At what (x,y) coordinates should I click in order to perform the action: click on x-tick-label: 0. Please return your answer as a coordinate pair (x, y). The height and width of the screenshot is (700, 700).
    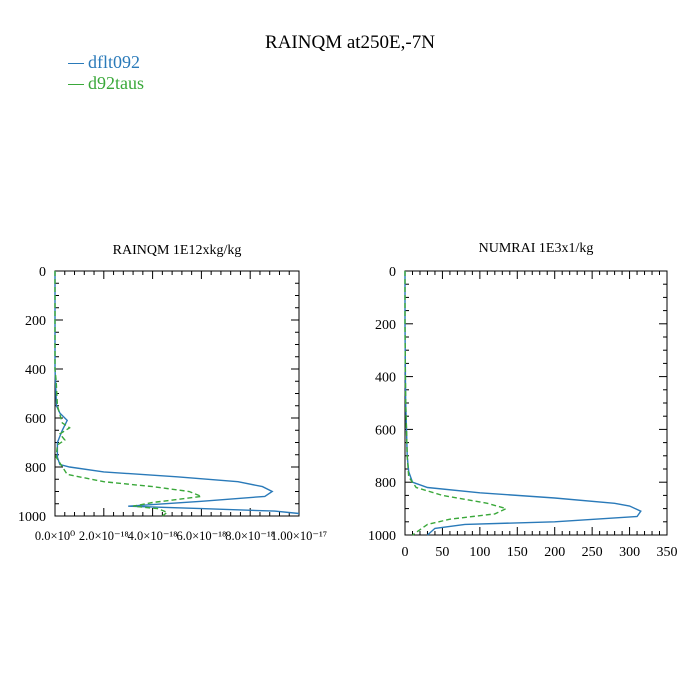
    Looking at the image, I should click on (405, 552).